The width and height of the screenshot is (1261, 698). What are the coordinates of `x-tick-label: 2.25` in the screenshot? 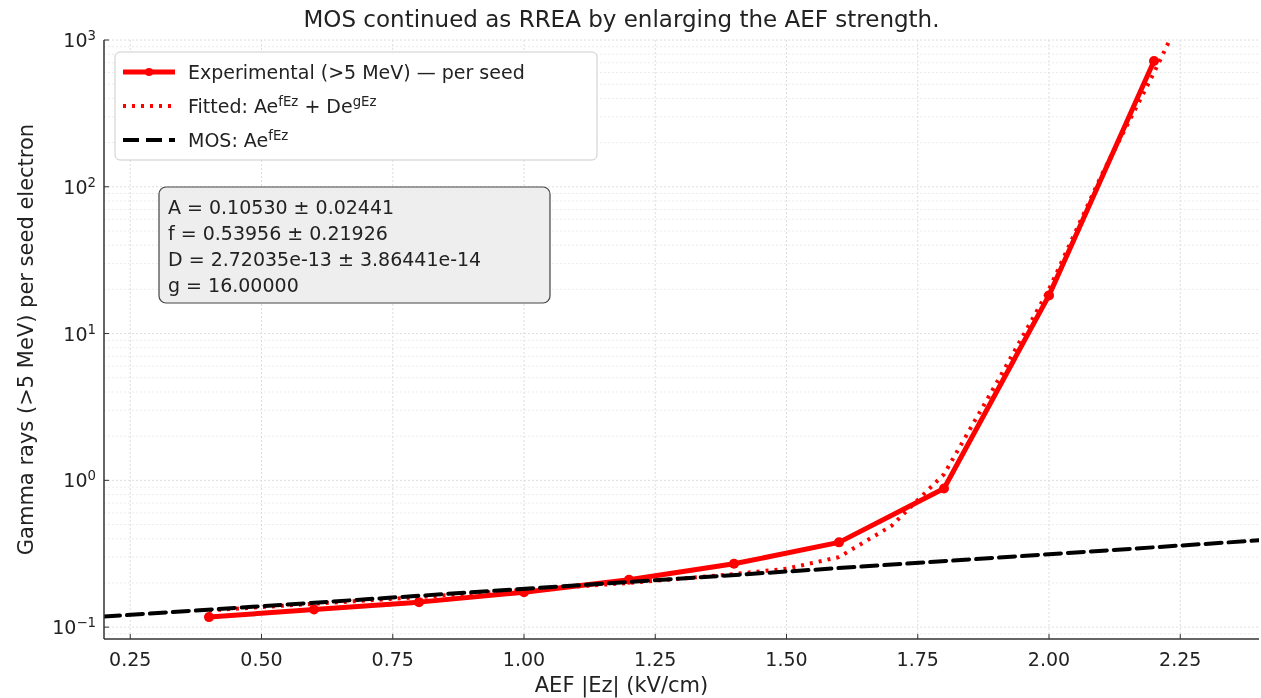 It's located at (1180, 659).